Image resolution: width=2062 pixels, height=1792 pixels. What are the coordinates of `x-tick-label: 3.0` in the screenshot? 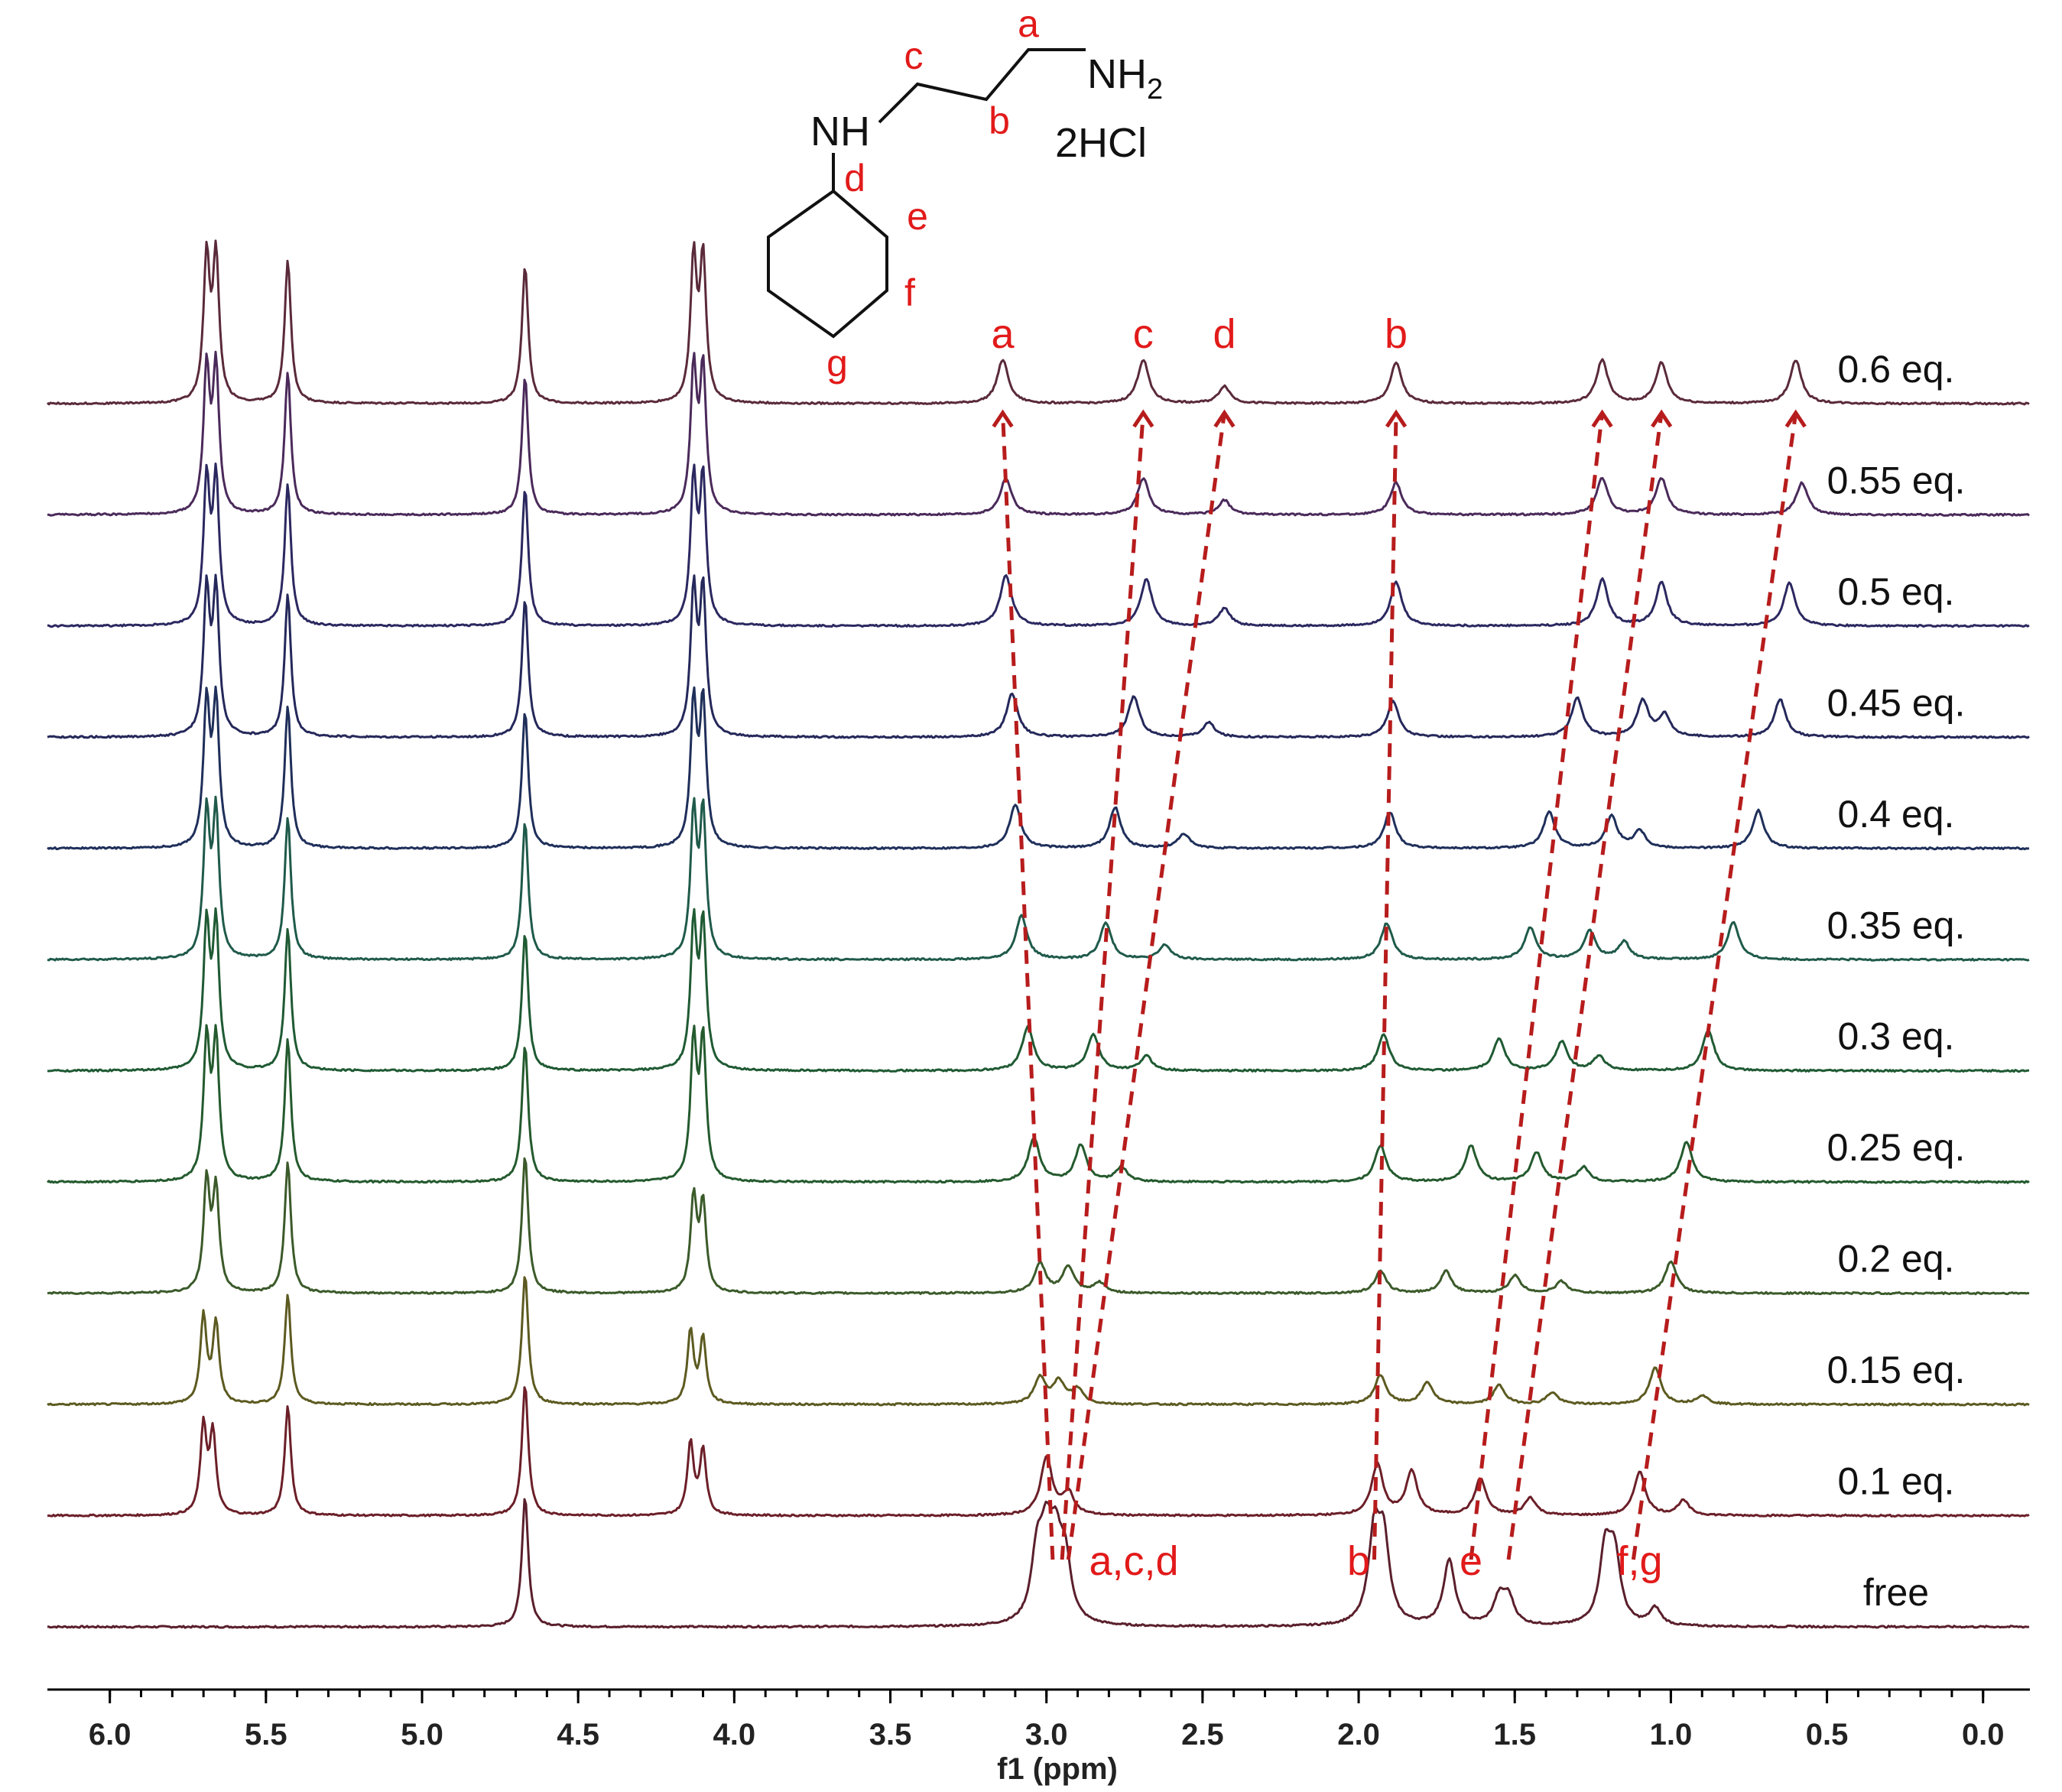 It's located at (1047, 1734).